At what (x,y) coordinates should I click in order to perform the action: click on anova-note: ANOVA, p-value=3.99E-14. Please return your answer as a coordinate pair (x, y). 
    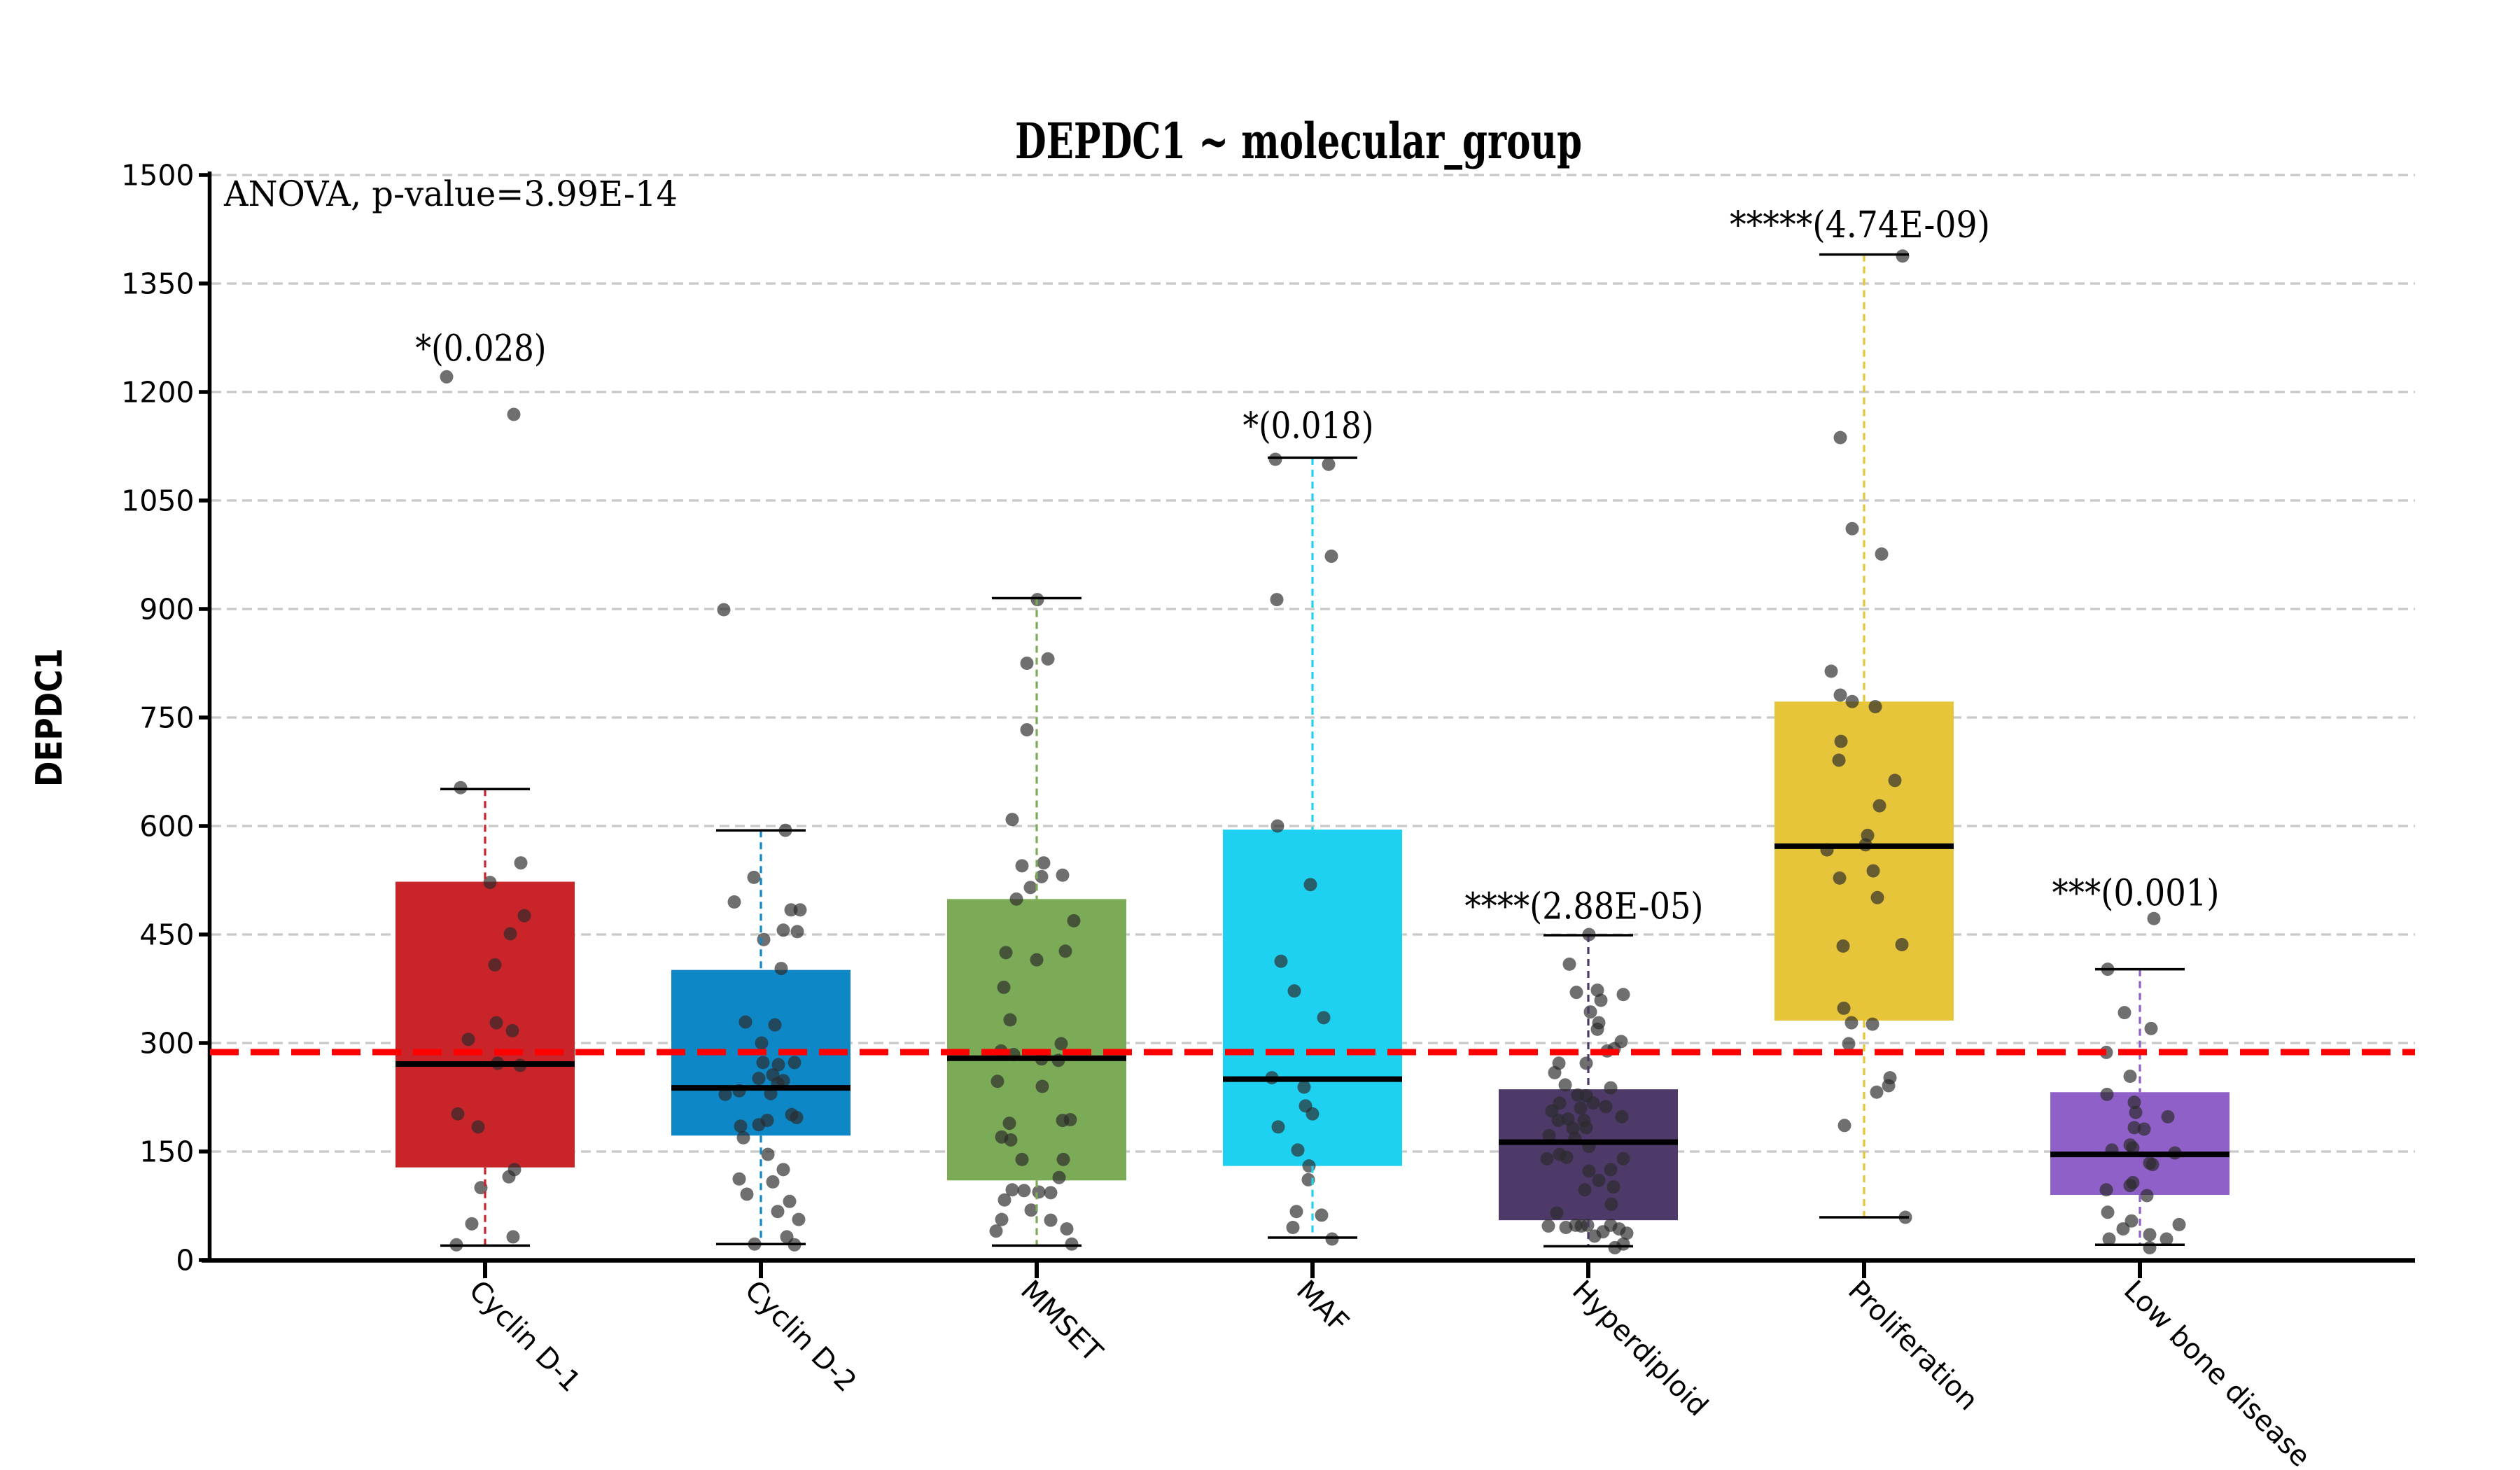
    Looking at the image, I should click on (450, 194).